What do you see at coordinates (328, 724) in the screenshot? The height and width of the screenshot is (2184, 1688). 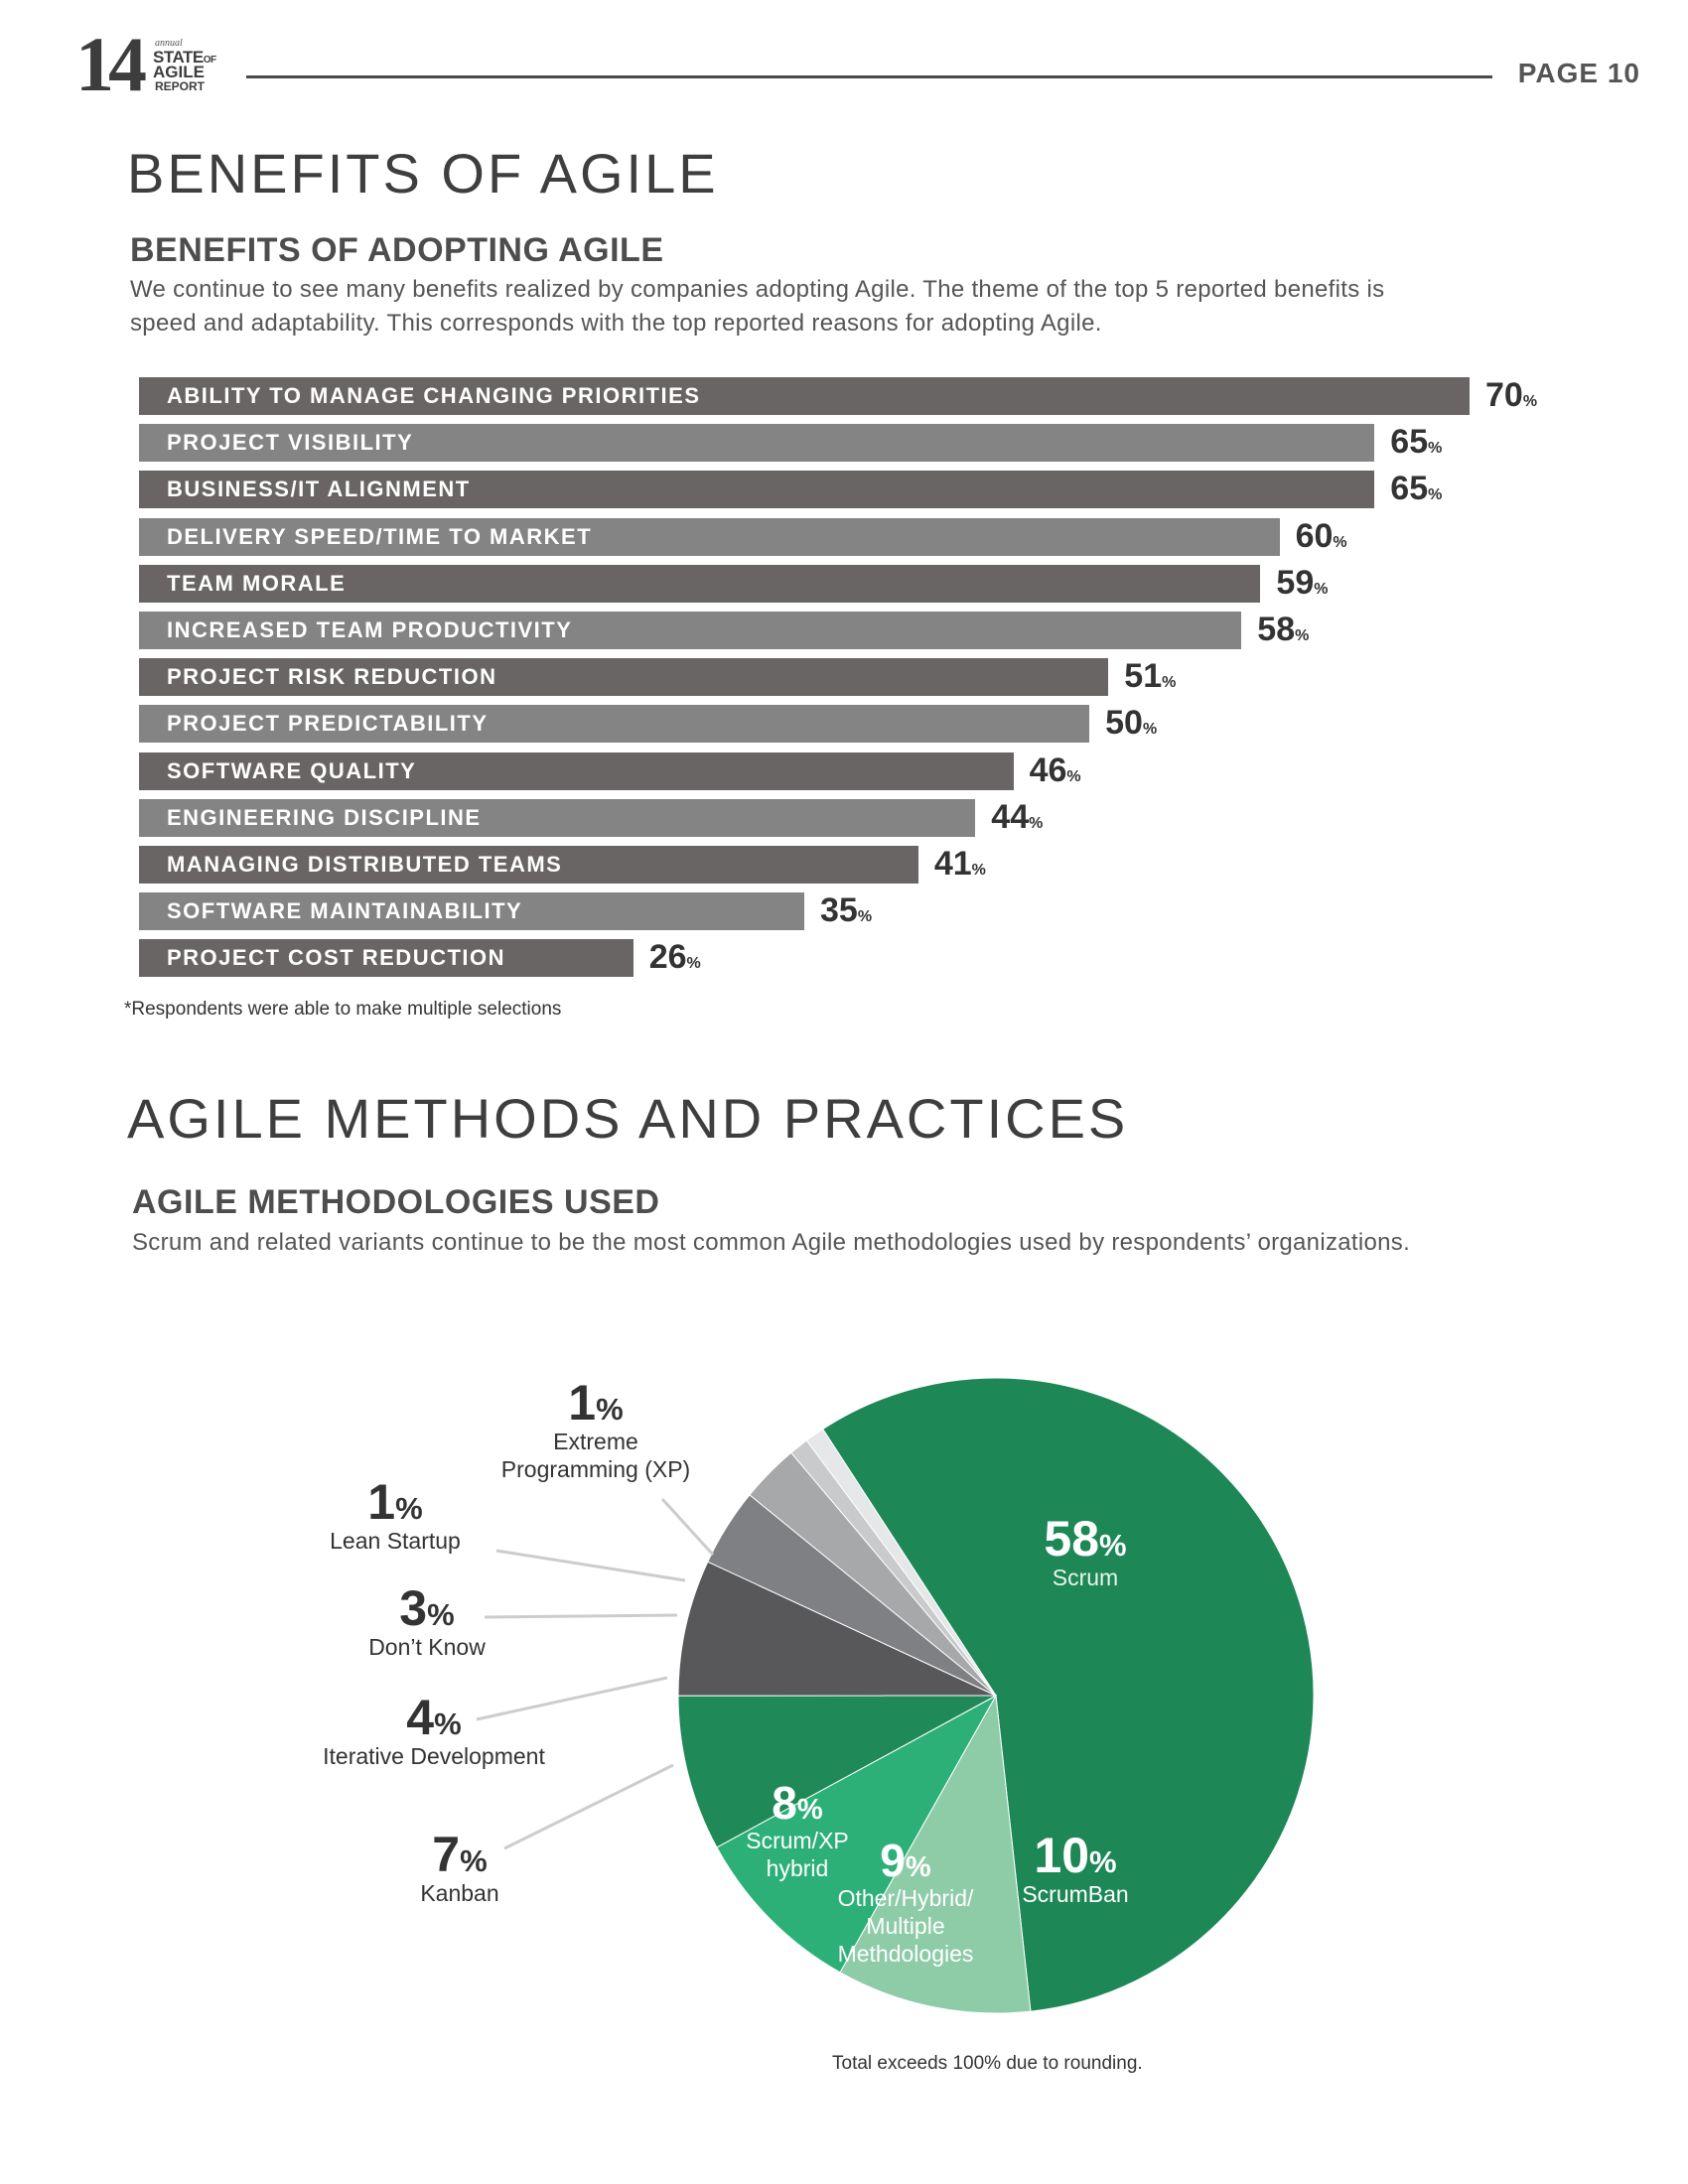 I see `bar-label: PROJECT PREDICTABILITY` at bounding box center [328, 724].